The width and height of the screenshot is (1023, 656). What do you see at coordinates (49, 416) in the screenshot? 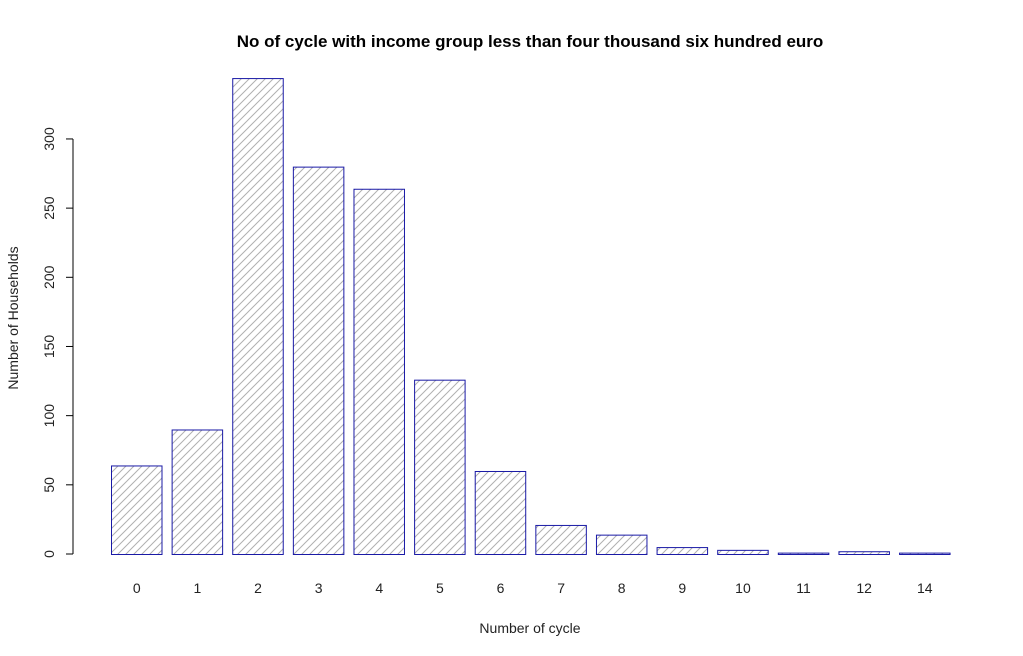
I see `y-tick-label: 100` at bounding box center [49, 416].